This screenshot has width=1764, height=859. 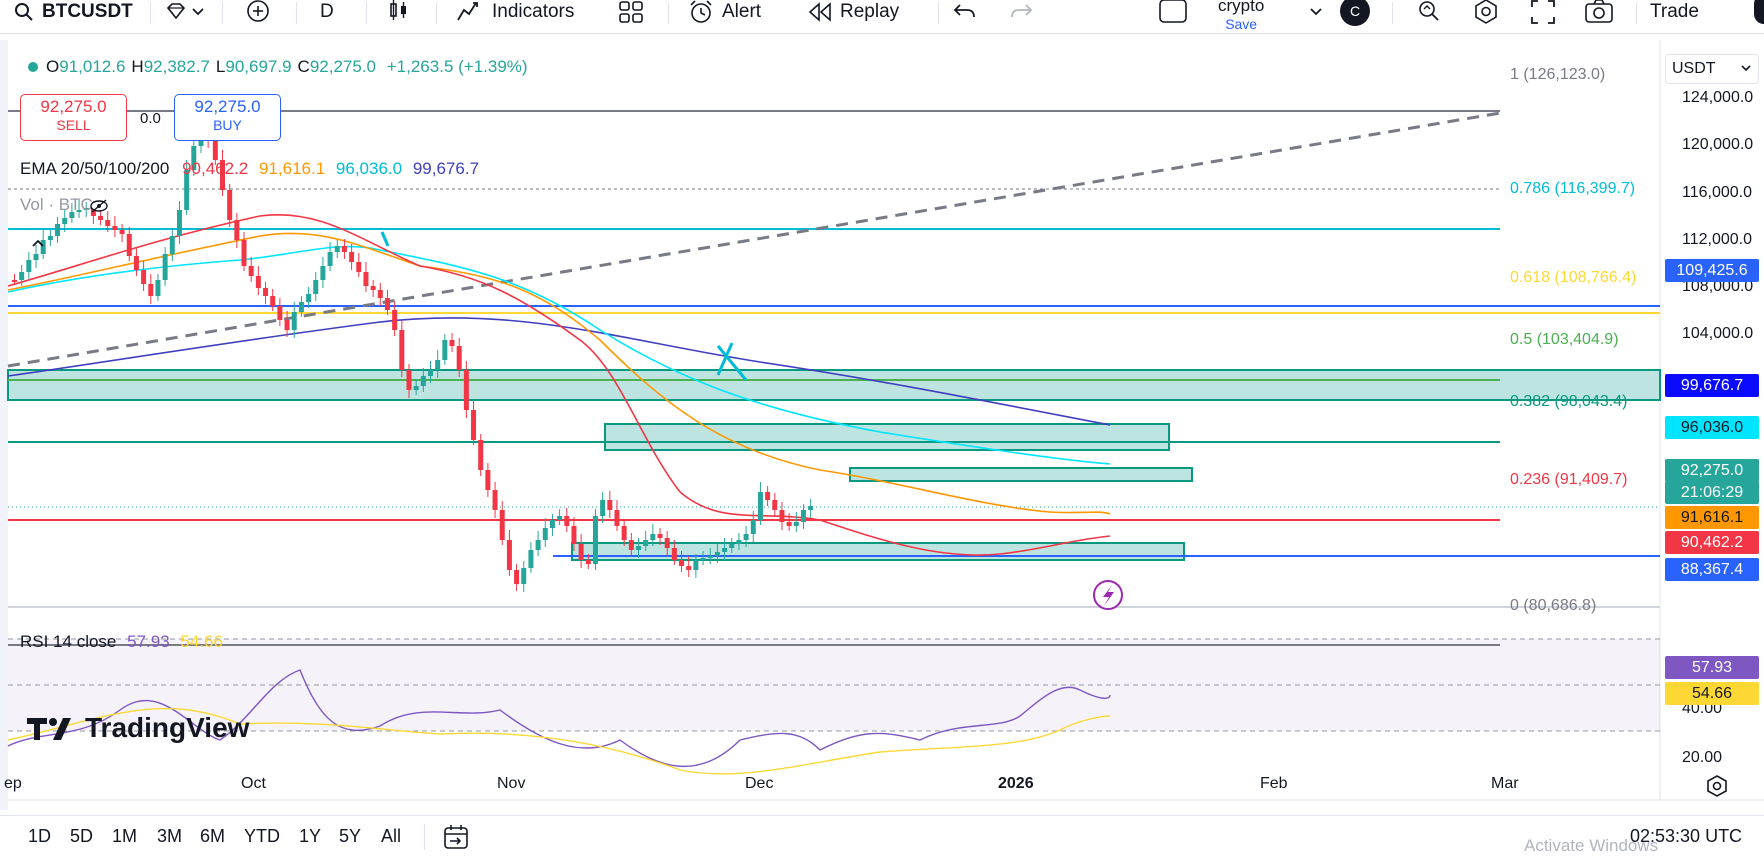 I want to click on quick-search-button, so click(x=1430, y=12).